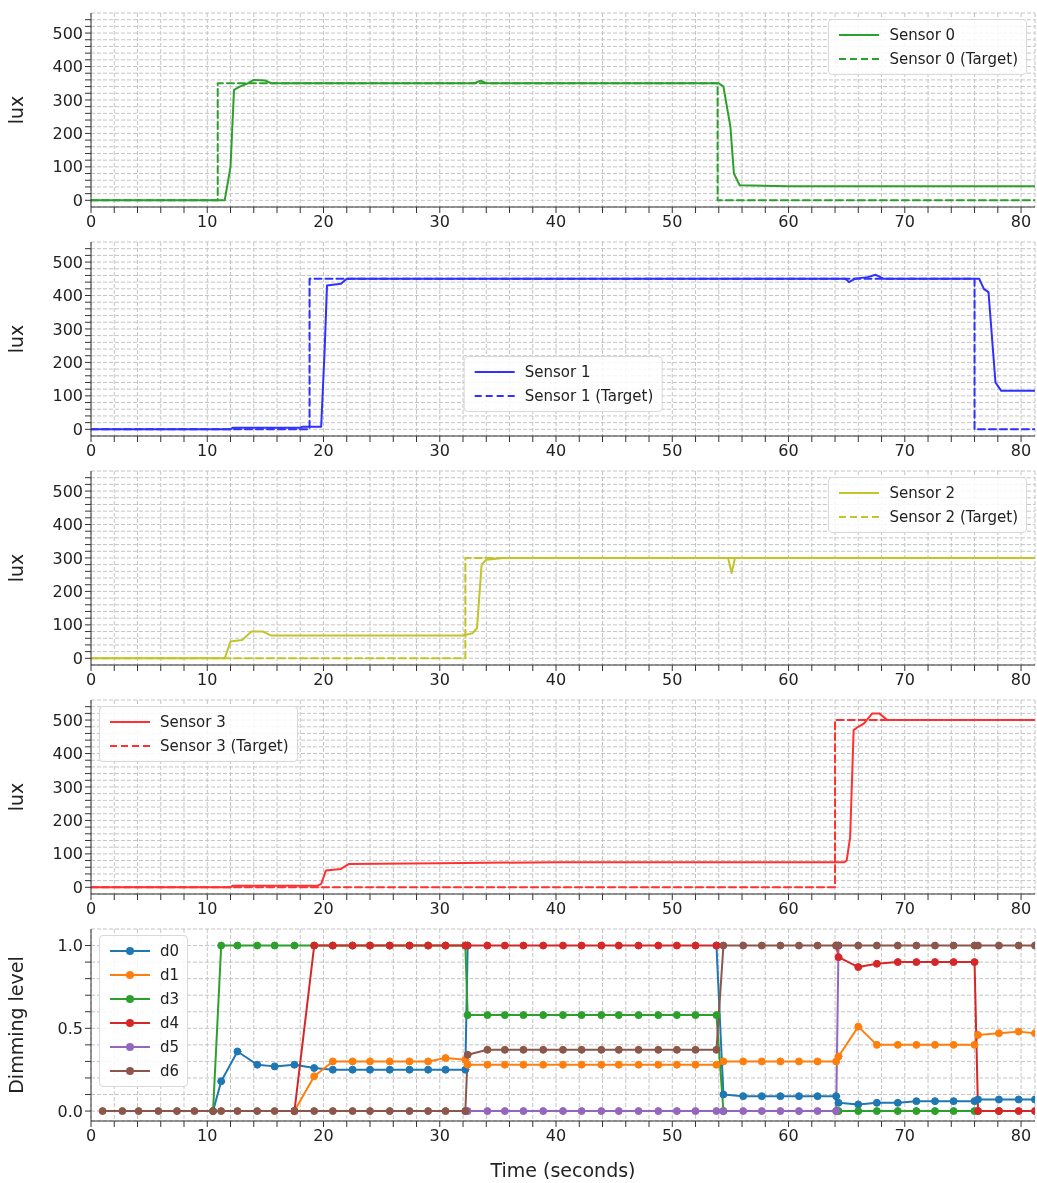 Image resolution: width=1037 pixels, height=1183 pixels. I want to click on legend-label: d1, so click(170, 975).